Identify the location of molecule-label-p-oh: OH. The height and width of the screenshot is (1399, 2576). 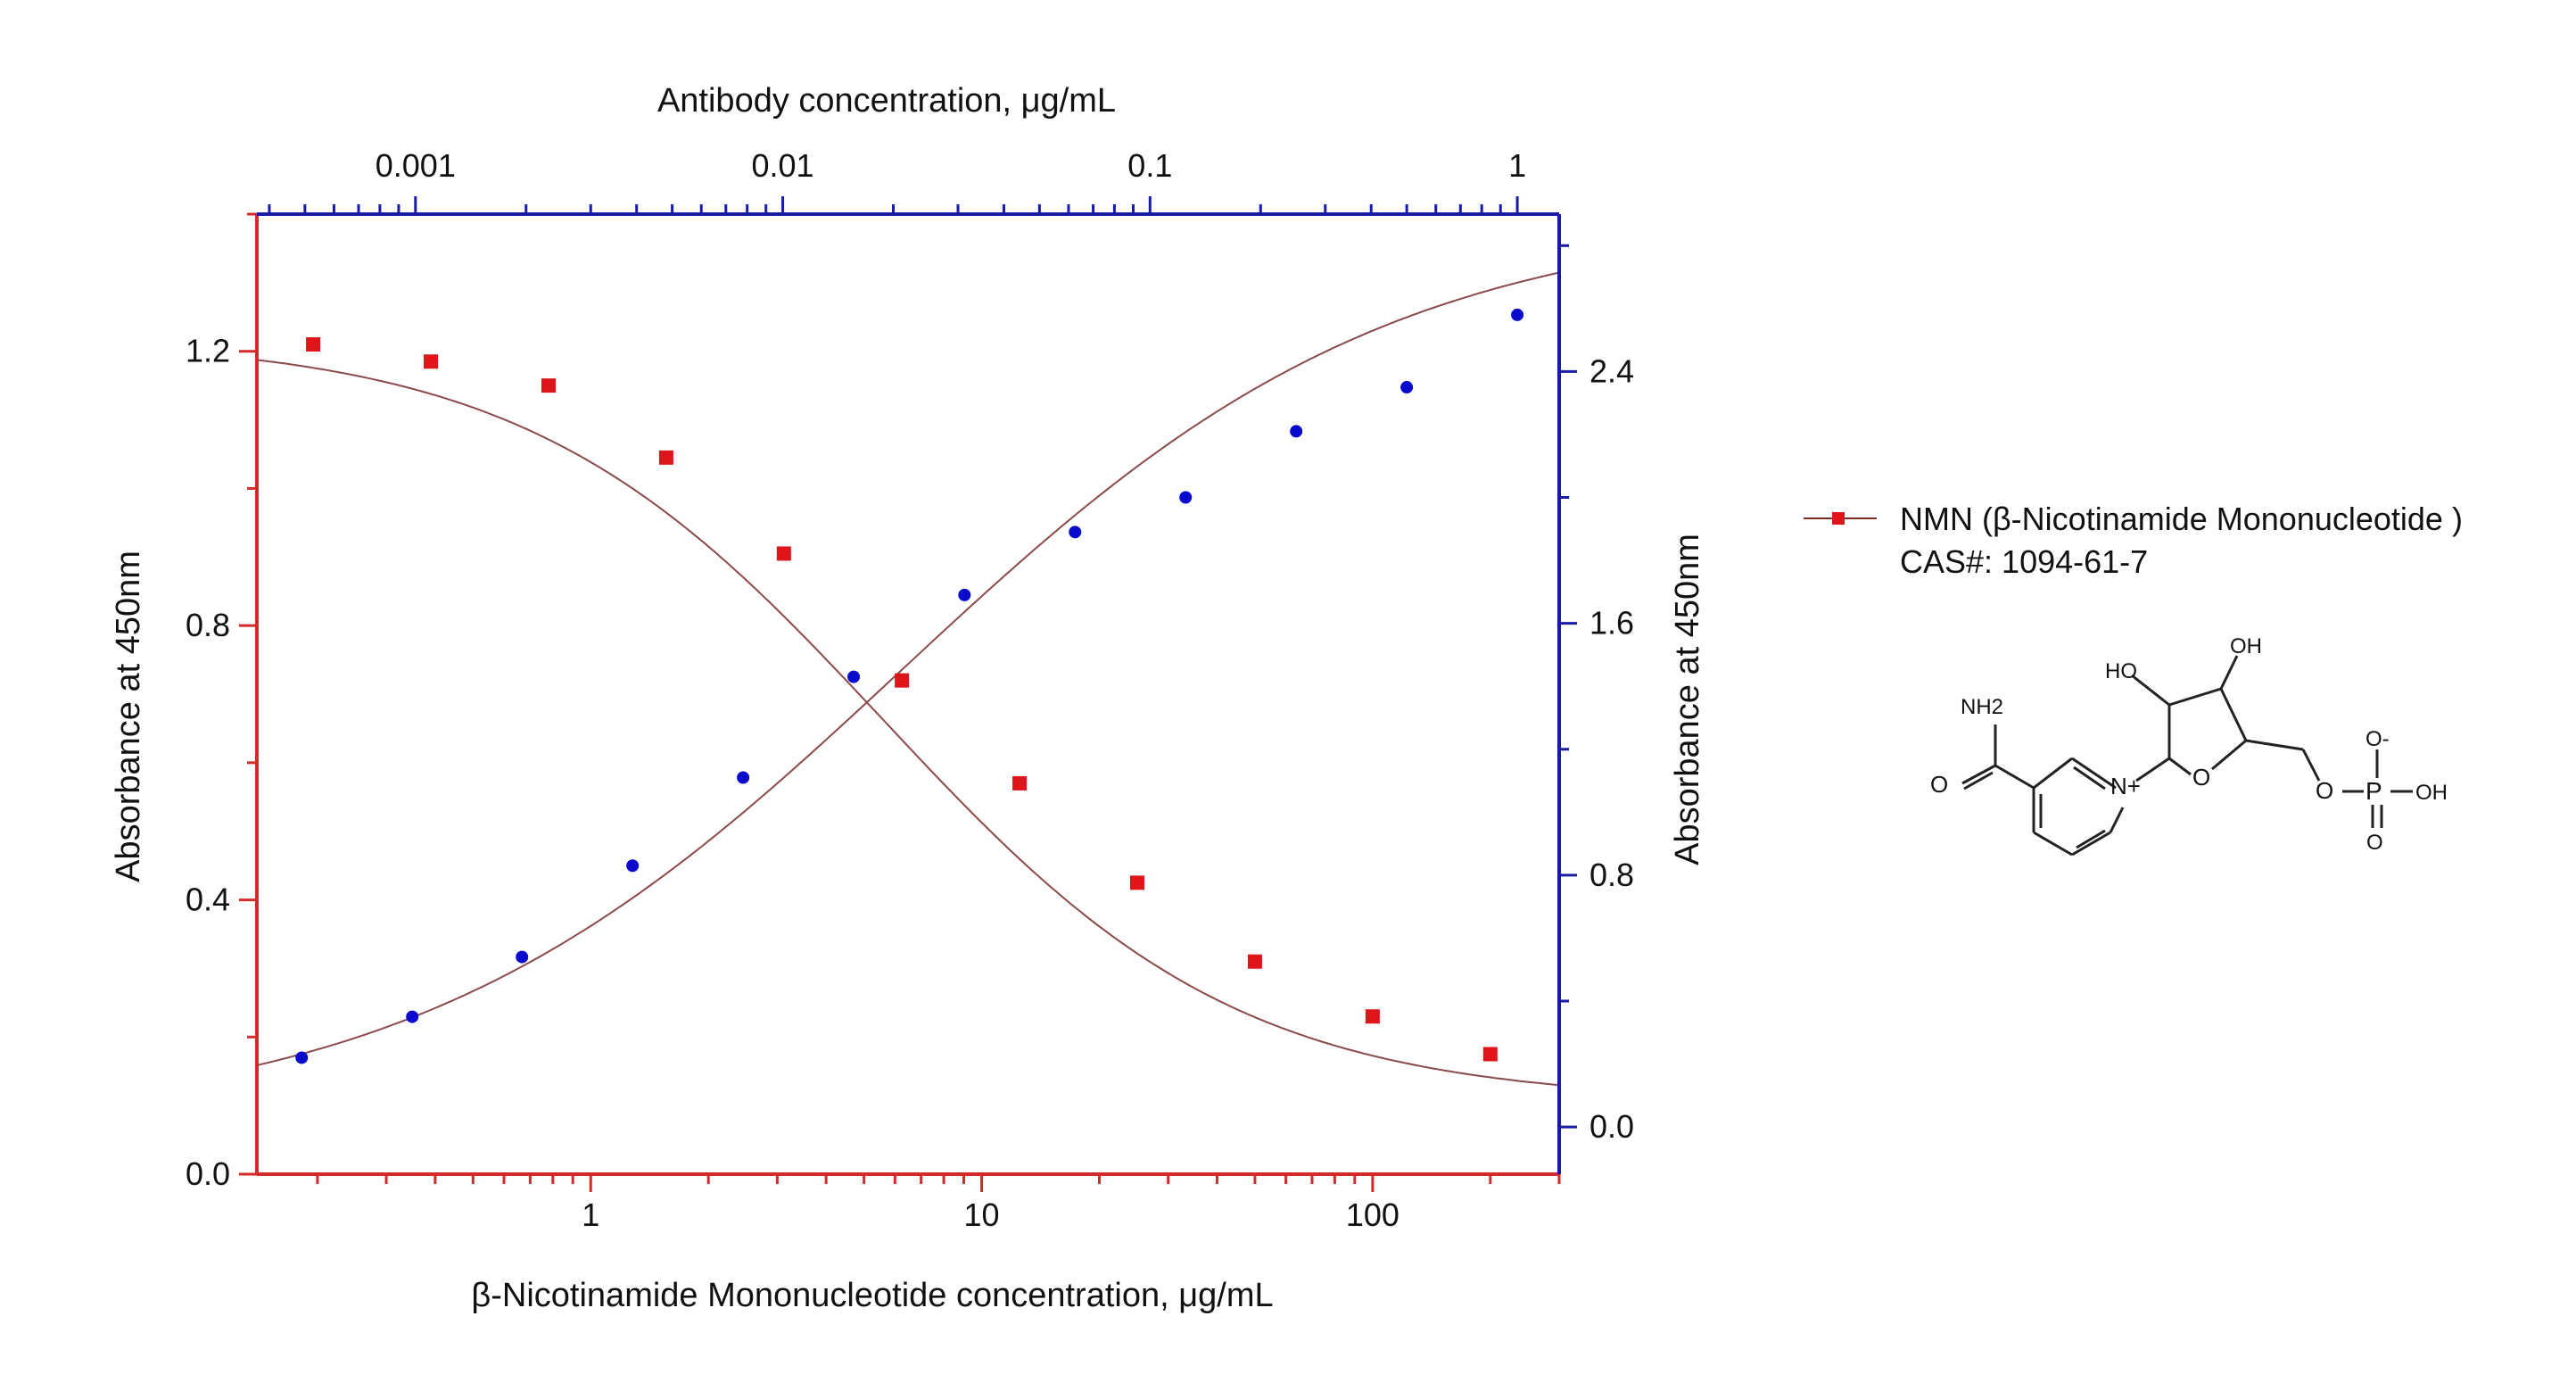
(2432, 793).